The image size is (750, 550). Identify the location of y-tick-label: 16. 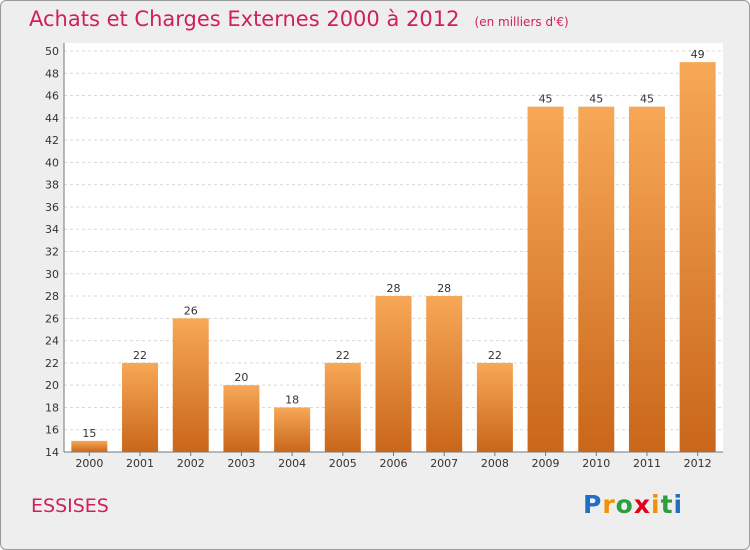
(52, 430).